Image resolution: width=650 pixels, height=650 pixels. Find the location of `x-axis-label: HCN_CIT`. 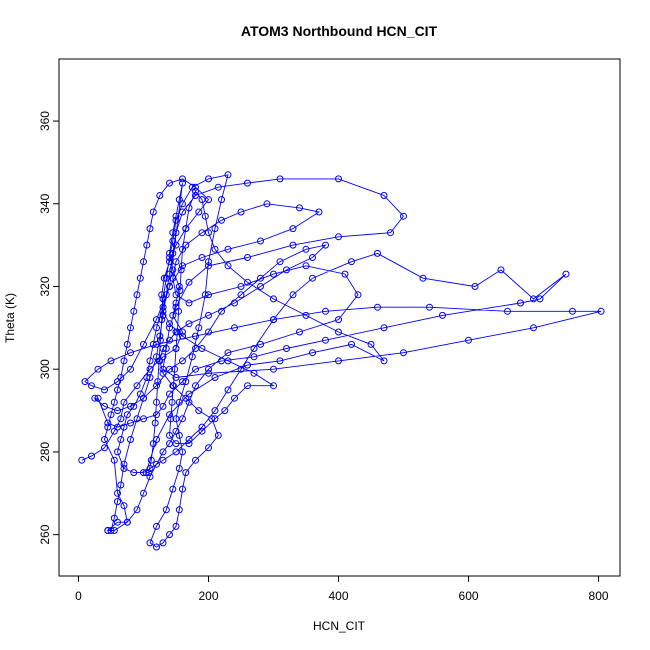

x-axis-label: HCN_CIT is located at coordinates (339, 626).